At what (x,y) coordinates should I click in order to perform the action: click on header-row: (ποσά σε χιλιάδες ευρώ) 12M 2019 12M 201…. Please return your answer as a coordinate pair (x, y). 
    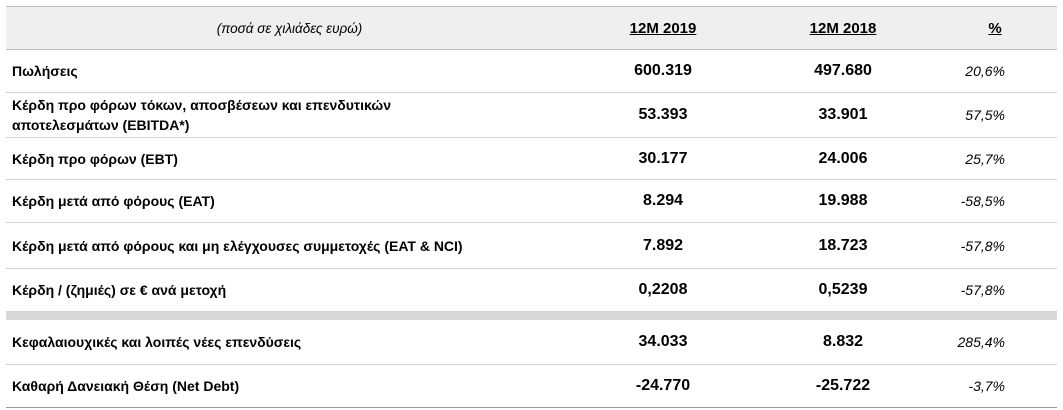
    Looking at the image, I should click on (531, 28).